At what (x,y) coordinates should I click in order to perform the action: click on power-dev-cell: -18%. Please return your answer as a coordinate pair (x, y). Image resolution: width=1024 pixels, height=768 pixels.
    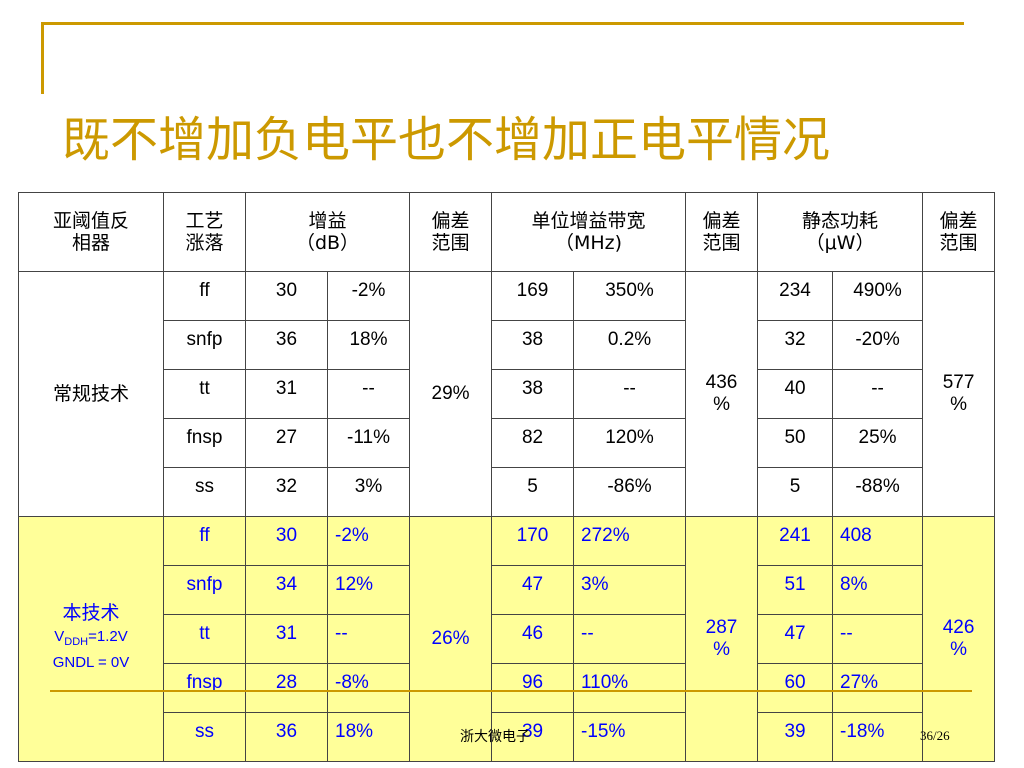
    Looking at the image, I should click on (878, 737).